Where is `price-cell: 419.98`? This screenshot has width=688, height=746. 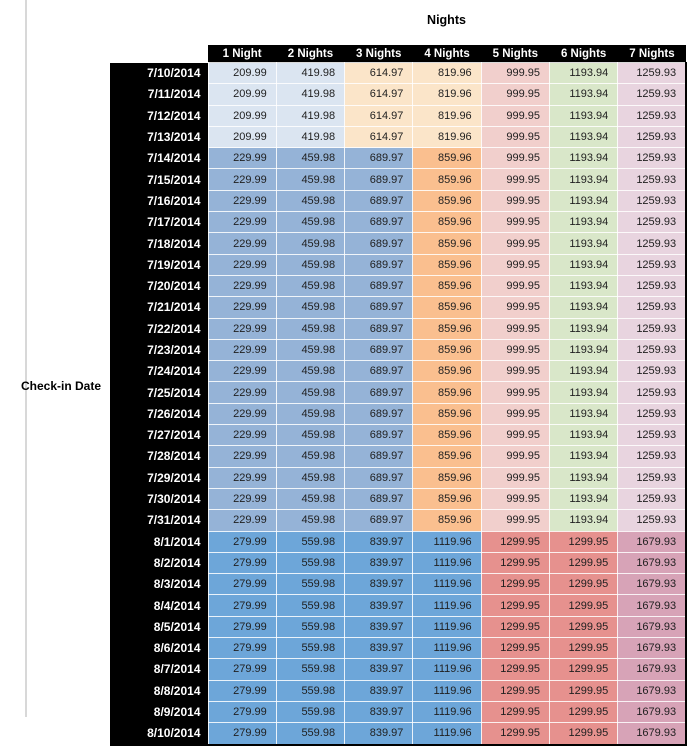 price-cell: 419.98 is located at coordinates (310, 94).